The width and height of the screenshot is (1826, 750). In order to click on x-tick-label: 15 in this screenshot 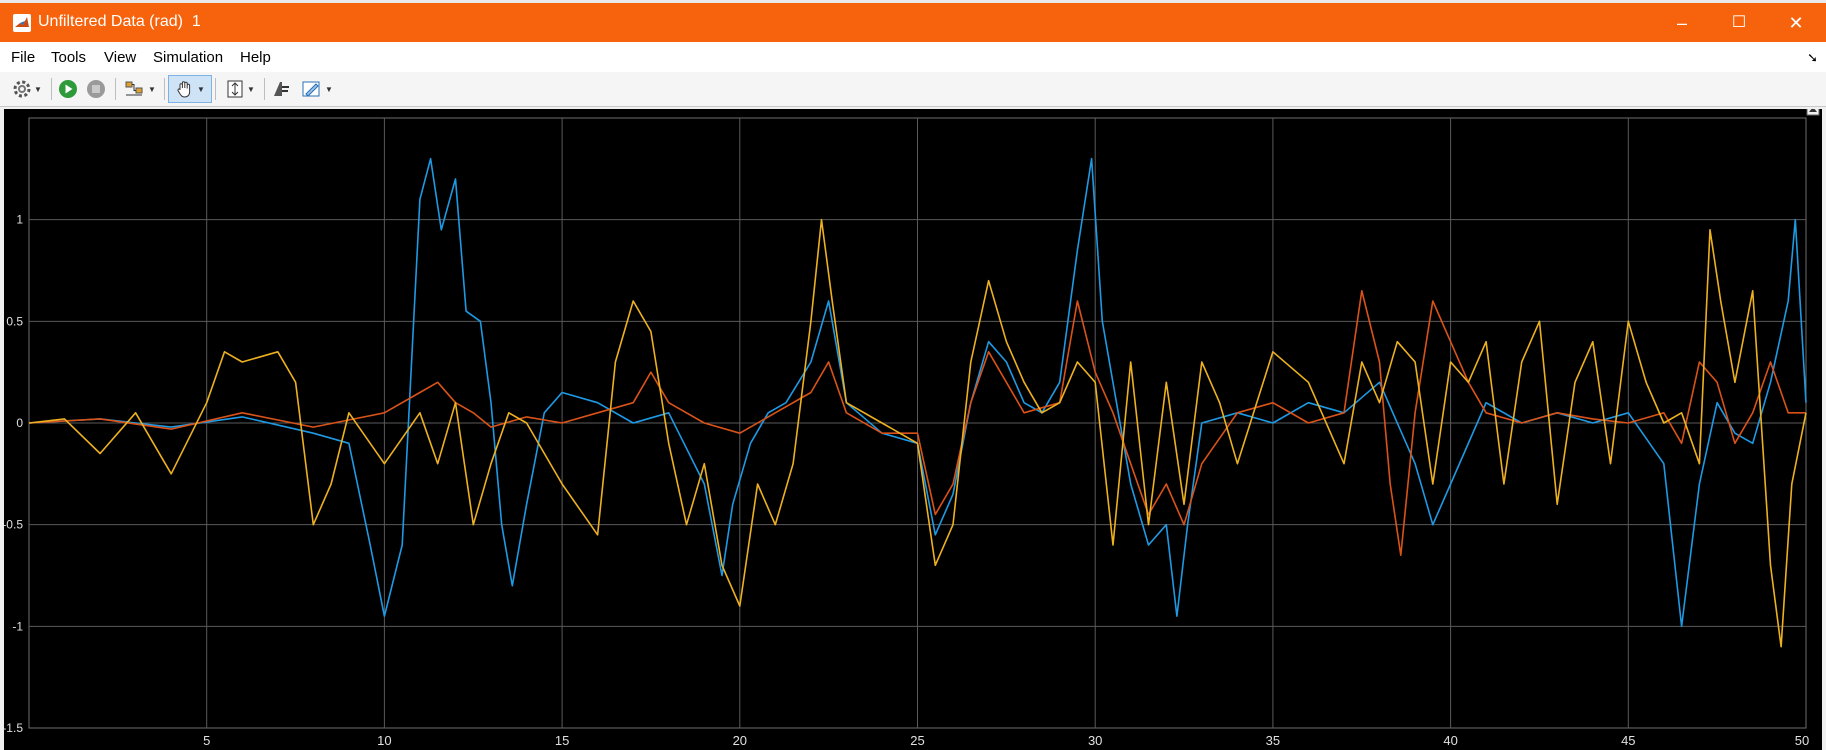, I will do `click(562, 740)`.